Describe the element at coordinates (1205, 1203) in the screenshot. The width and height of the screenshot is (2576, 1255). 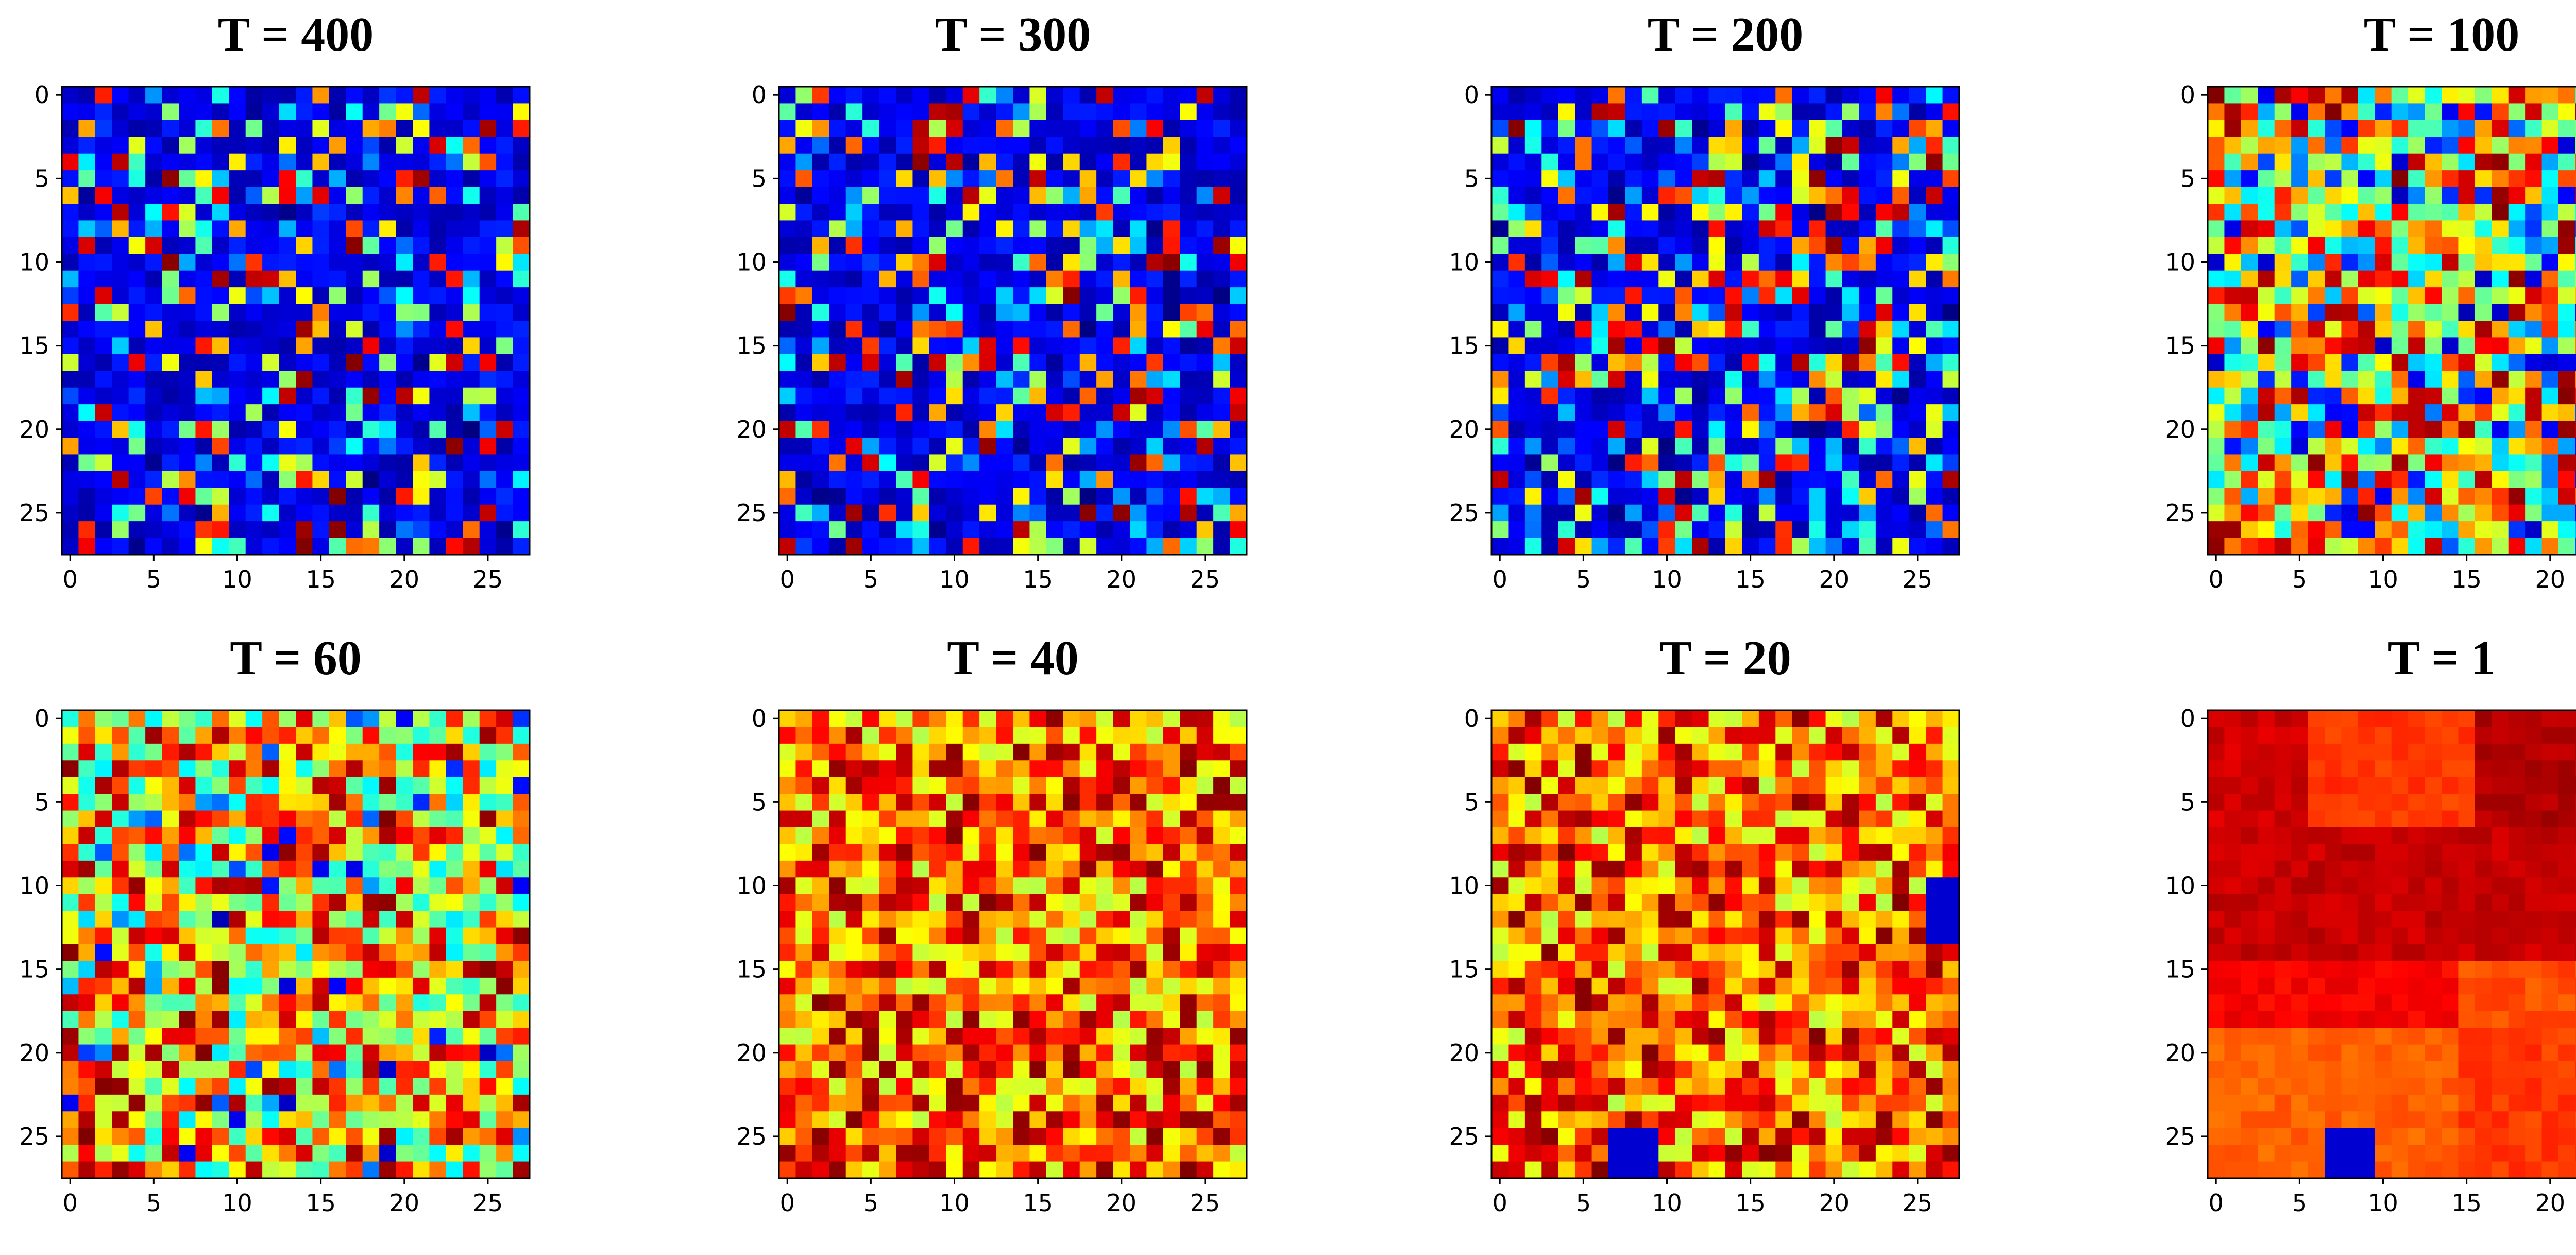
I see `x-tick-label: 25` at that location.